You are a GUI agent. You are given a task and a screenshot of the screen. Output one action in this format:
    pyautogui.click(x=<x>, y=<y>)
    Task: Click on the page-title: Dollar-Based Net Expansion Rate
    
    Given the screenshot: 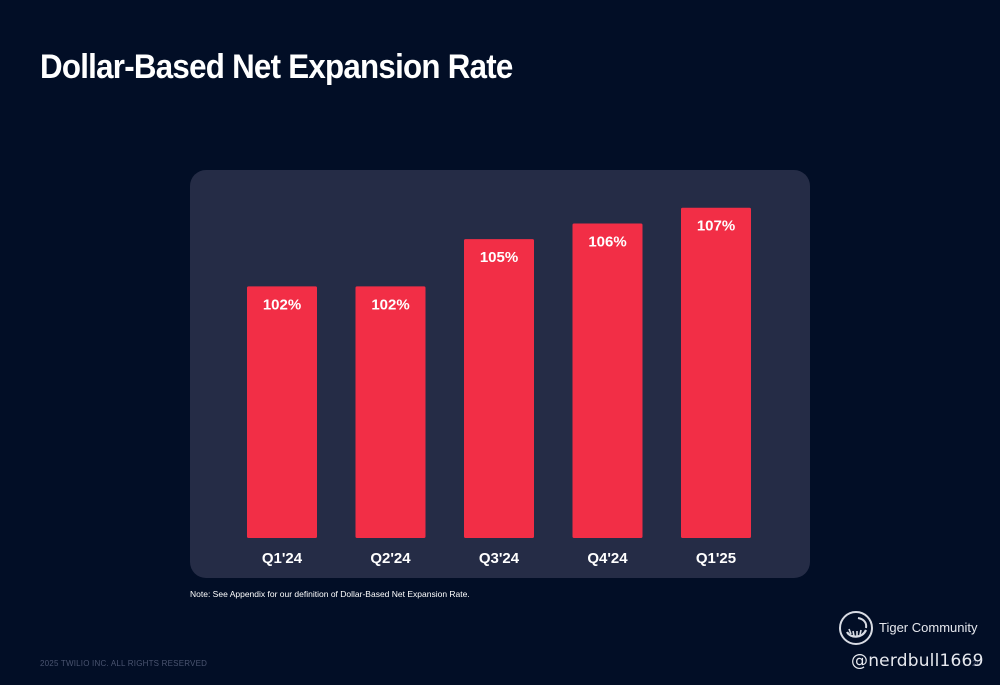 What is the action you would take?
    pyautogui.click(x=276, y=67)
    